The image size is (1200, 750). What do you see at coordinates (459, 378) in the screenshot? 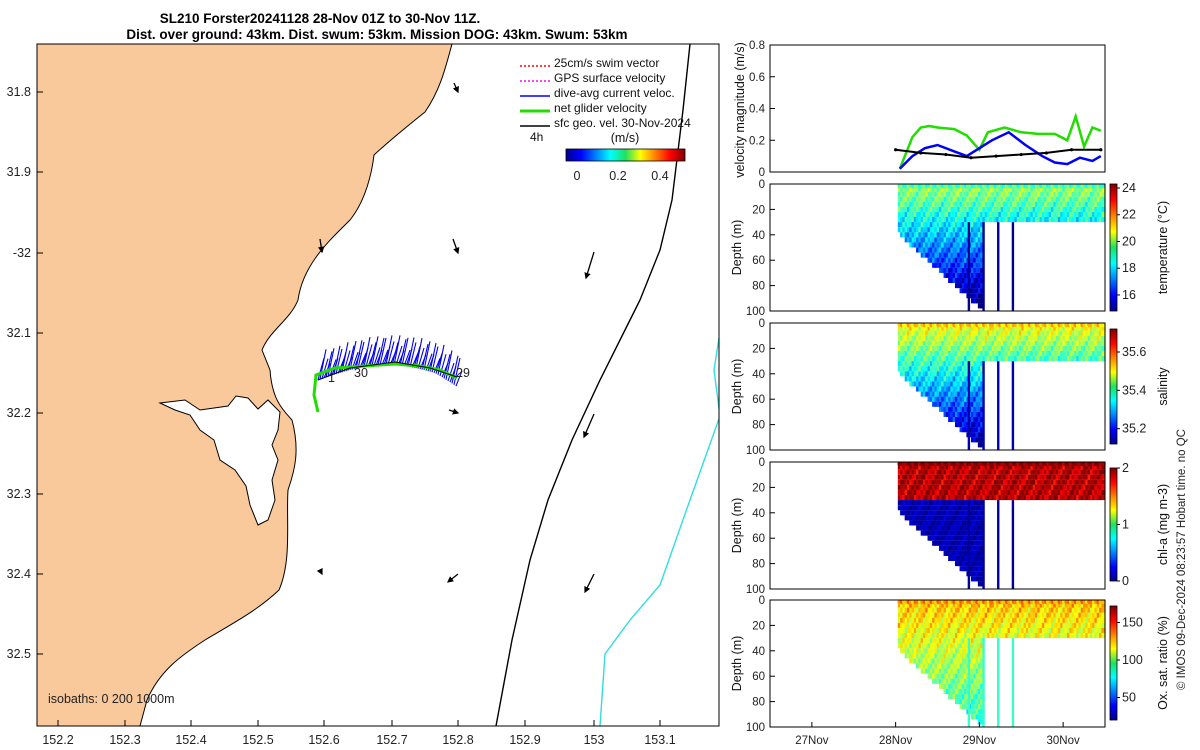
I see `current-vector` at bounding box center [459, 378].